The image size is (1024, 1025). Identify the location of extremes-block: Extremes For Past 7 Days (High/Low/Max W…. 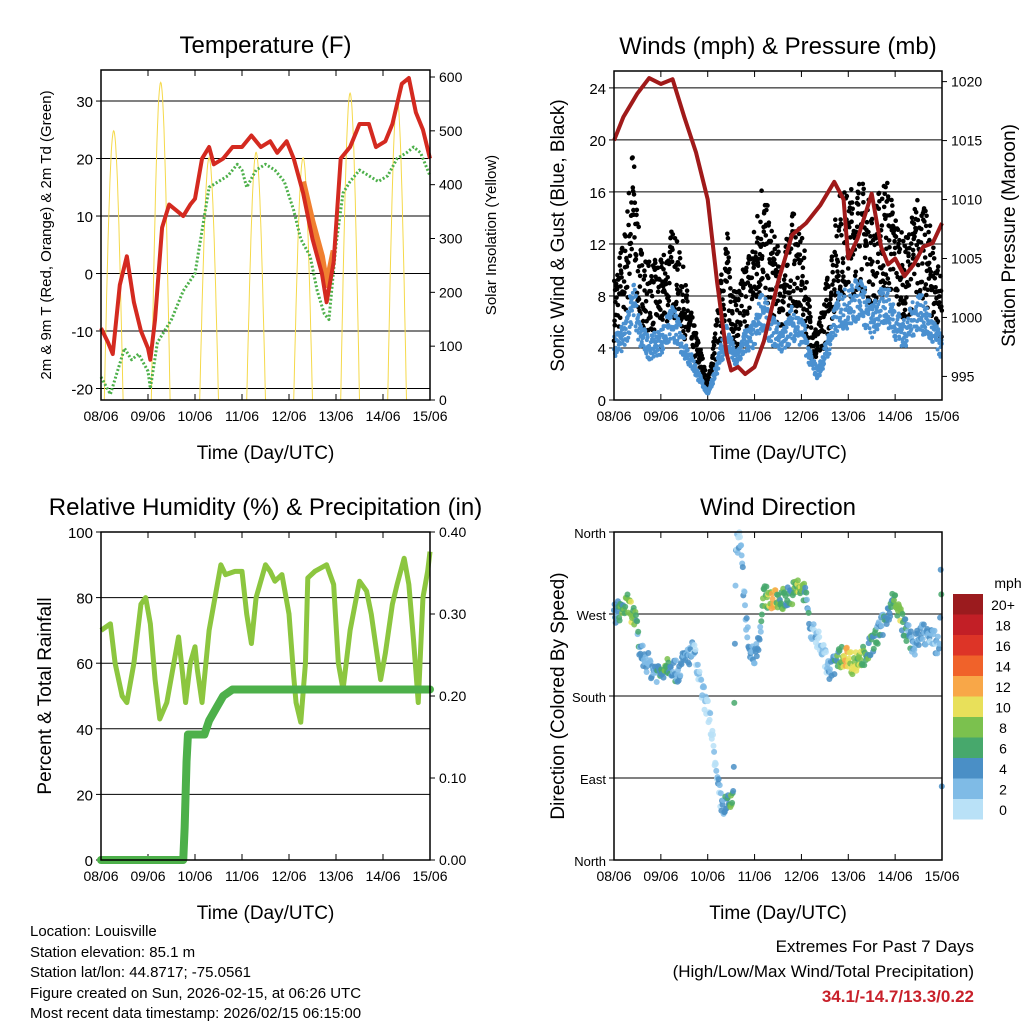
(823, 971).